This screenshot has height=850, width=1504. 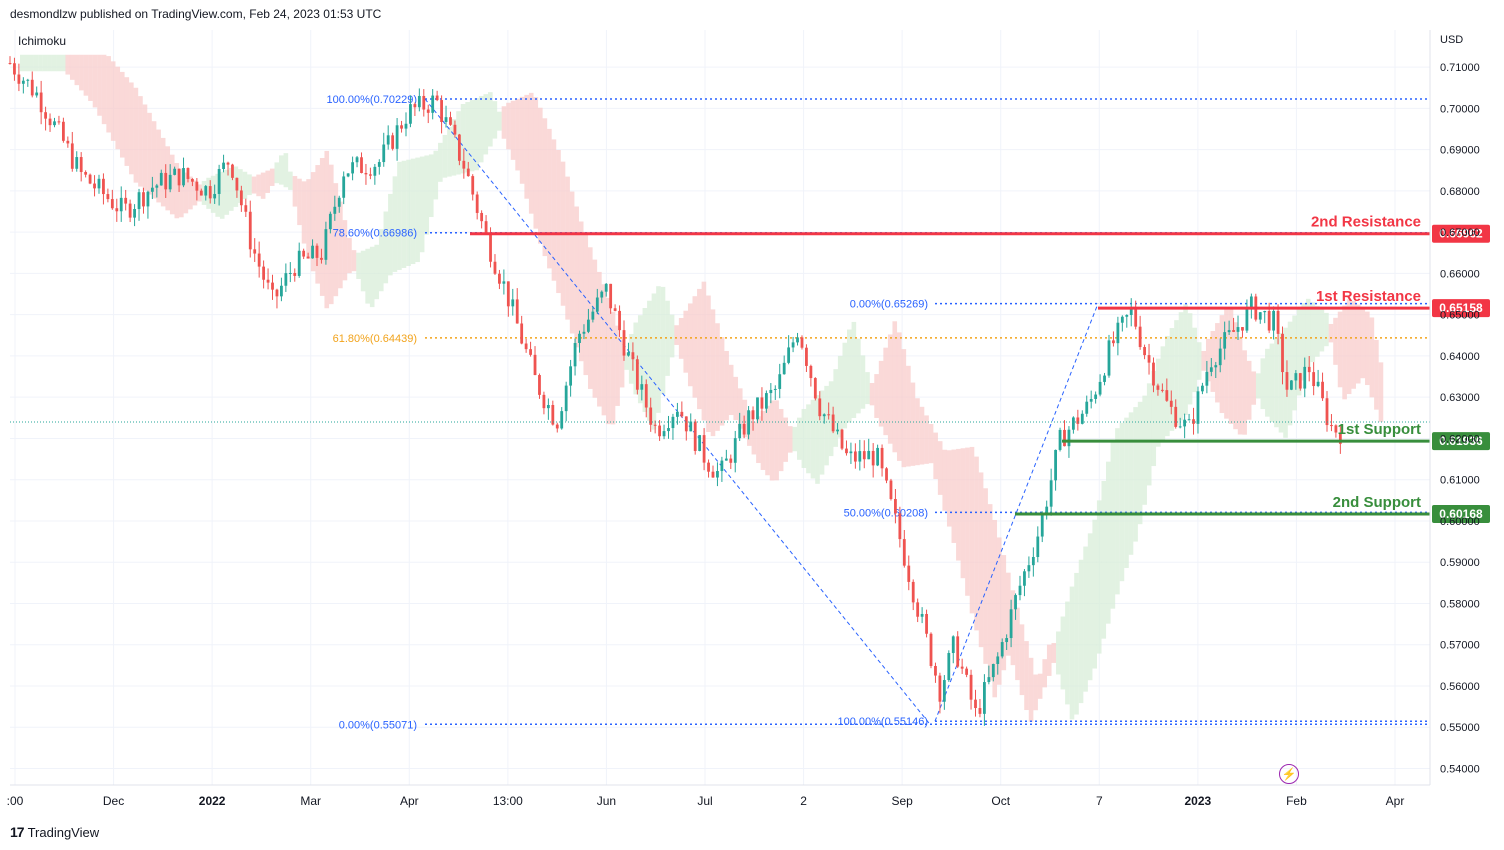 I want to click on fib-label: 50.00%(0.60208), so click(x=886, y=513).